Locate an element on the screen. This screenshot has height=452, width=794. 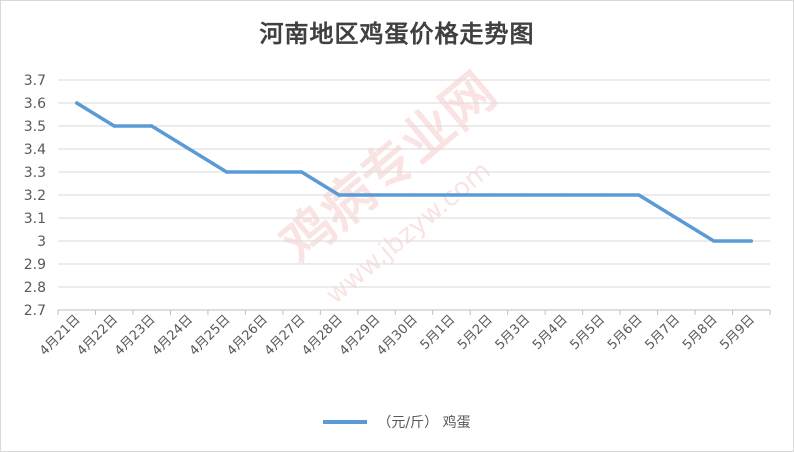
y-tick-label: 3.4 is located at coordinates (35, 150).